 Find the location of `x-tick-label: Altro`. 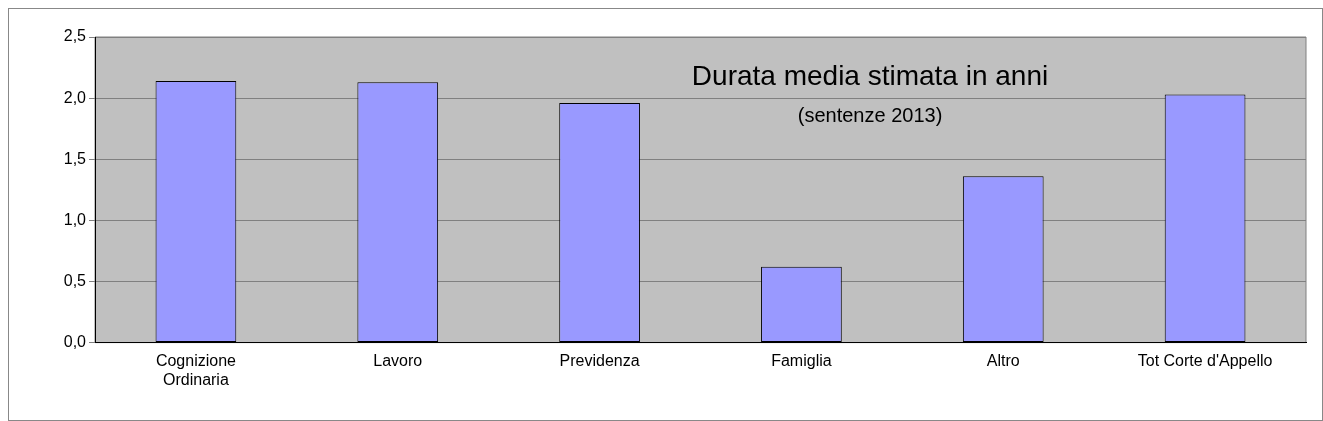

x-tick-label: Altro is located at coordinates (1003, 360).